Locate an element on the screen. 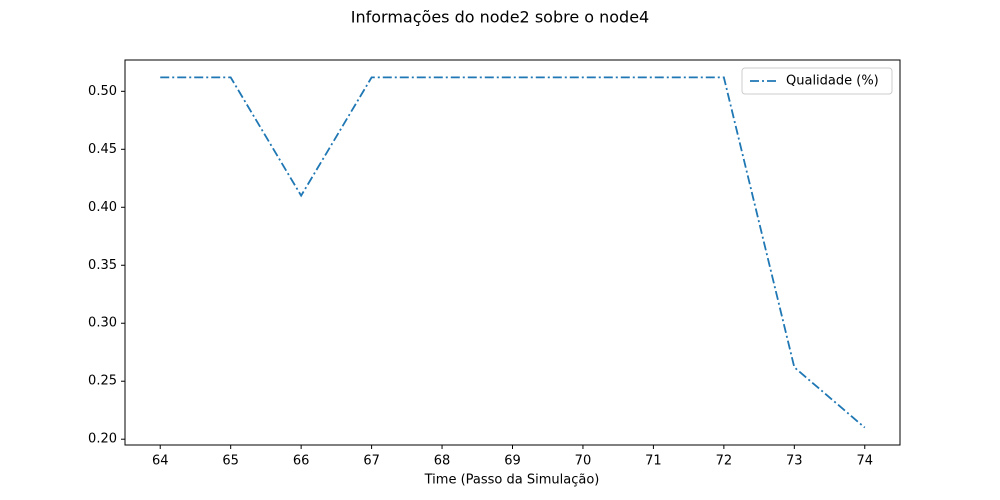 Image resolution: width=1000 pixels, height=500 pixels. y-tick-label: 0.40 is located at coordinates (102, 207).